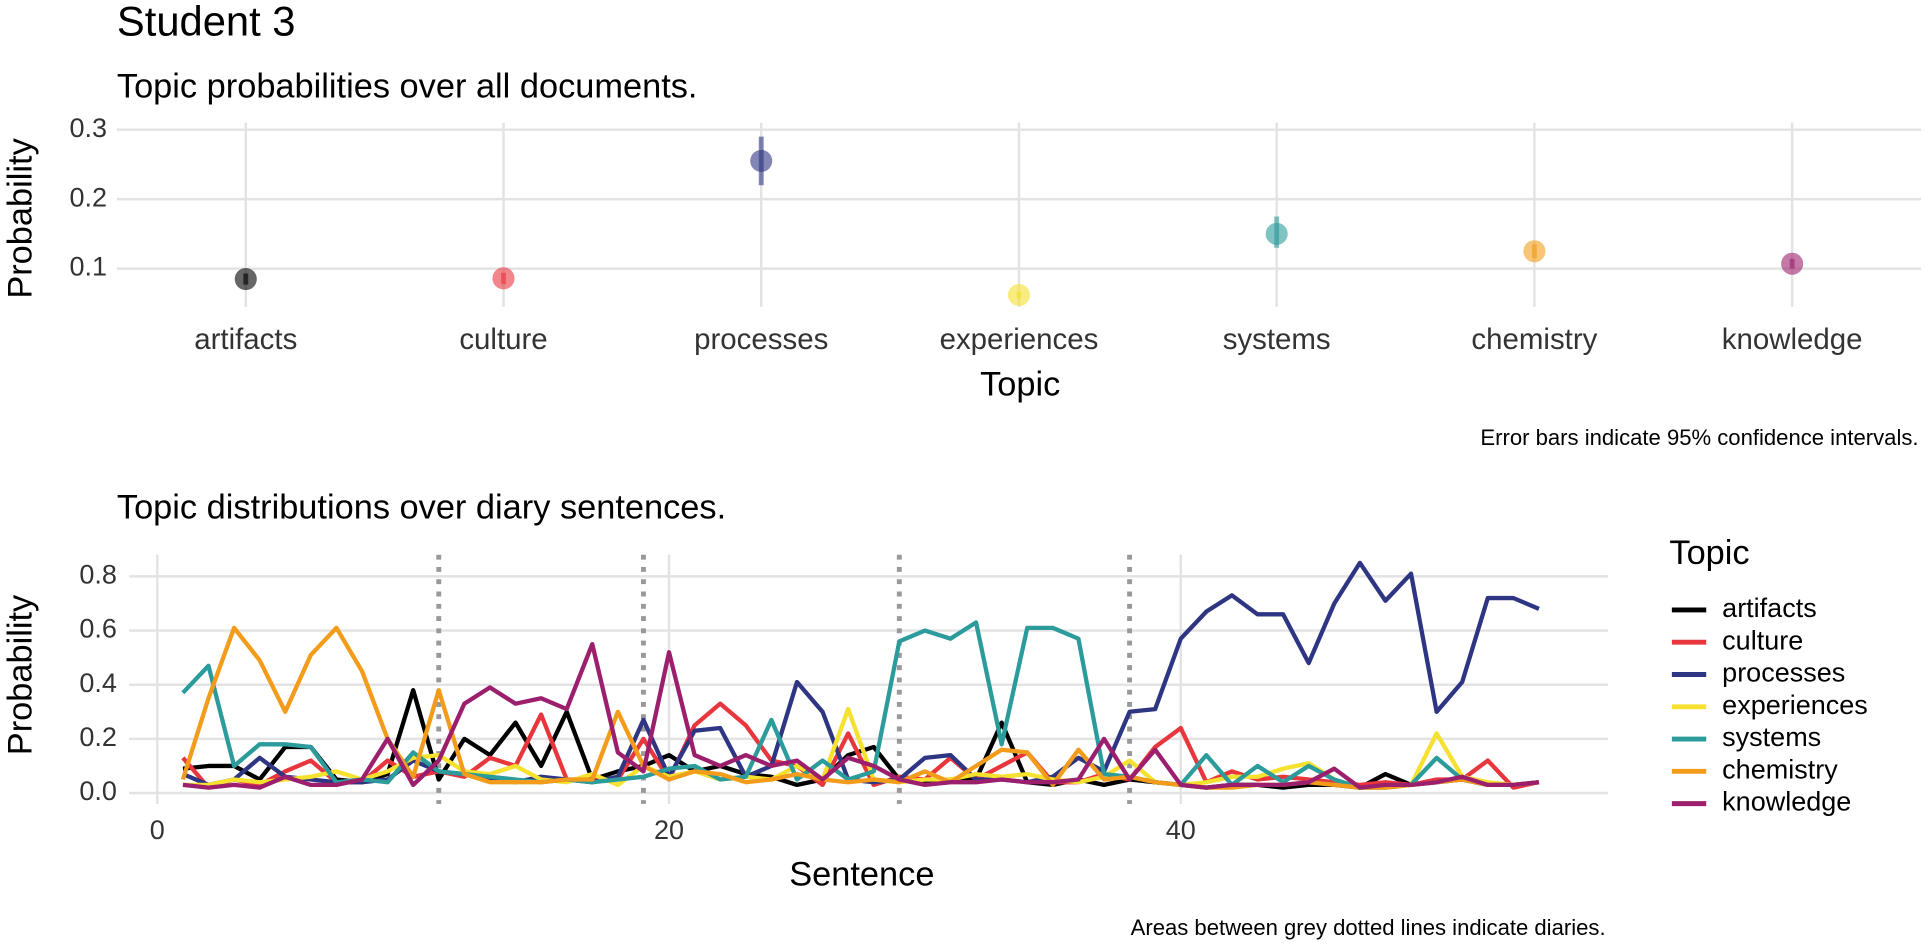  Describe the element at coordinates (1786, 802) in the screenshot. I see `legend-label: knowledge` at that location.